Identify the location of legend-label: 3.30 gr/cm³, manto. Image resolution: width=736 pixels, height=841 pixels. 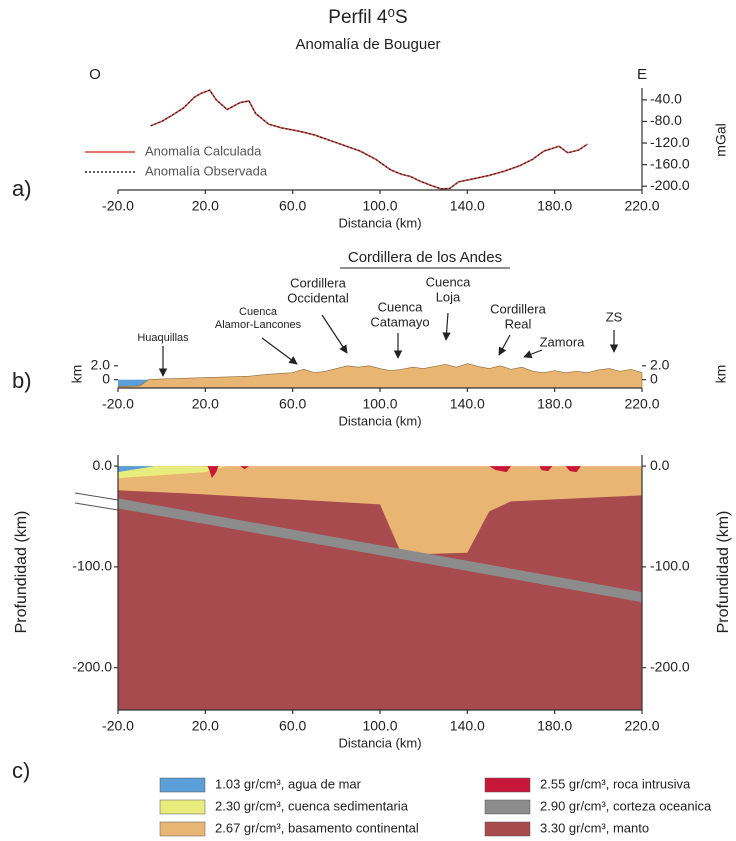
(594, 827).